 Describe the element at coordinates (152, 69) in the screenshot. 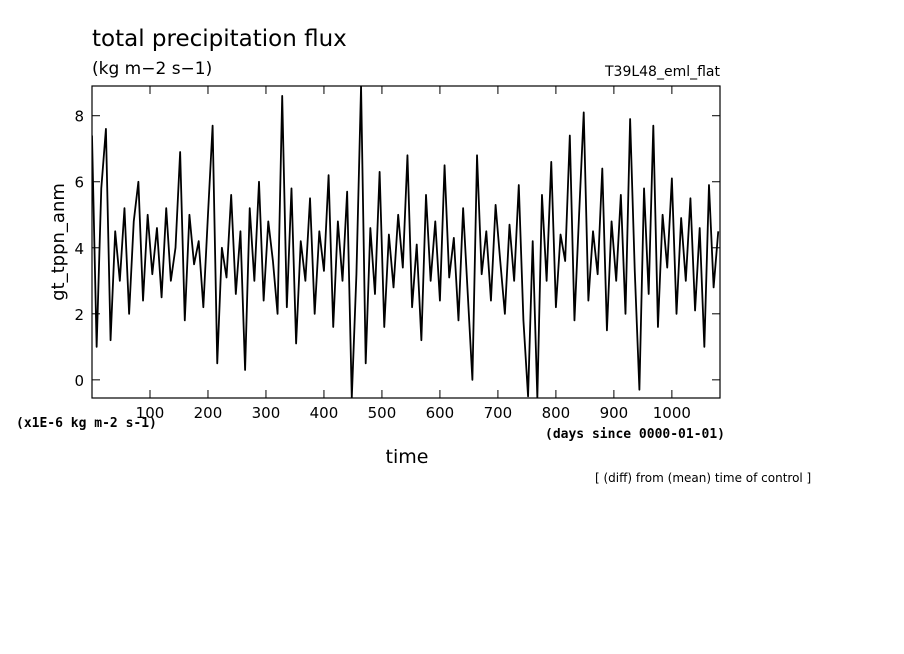

I see `chart-subtitle: (kg m−2 s−1)` at that location.